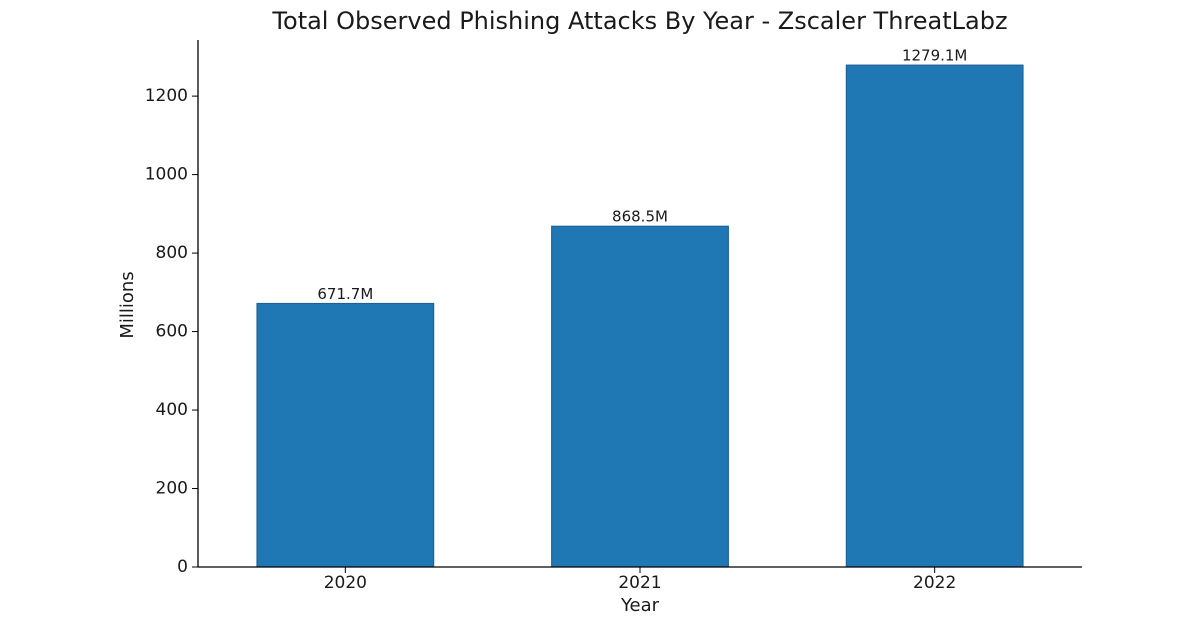  Describe the element at coordinates (182, 567) in the screenshot. I see `y-tick-label: 0` at that location.